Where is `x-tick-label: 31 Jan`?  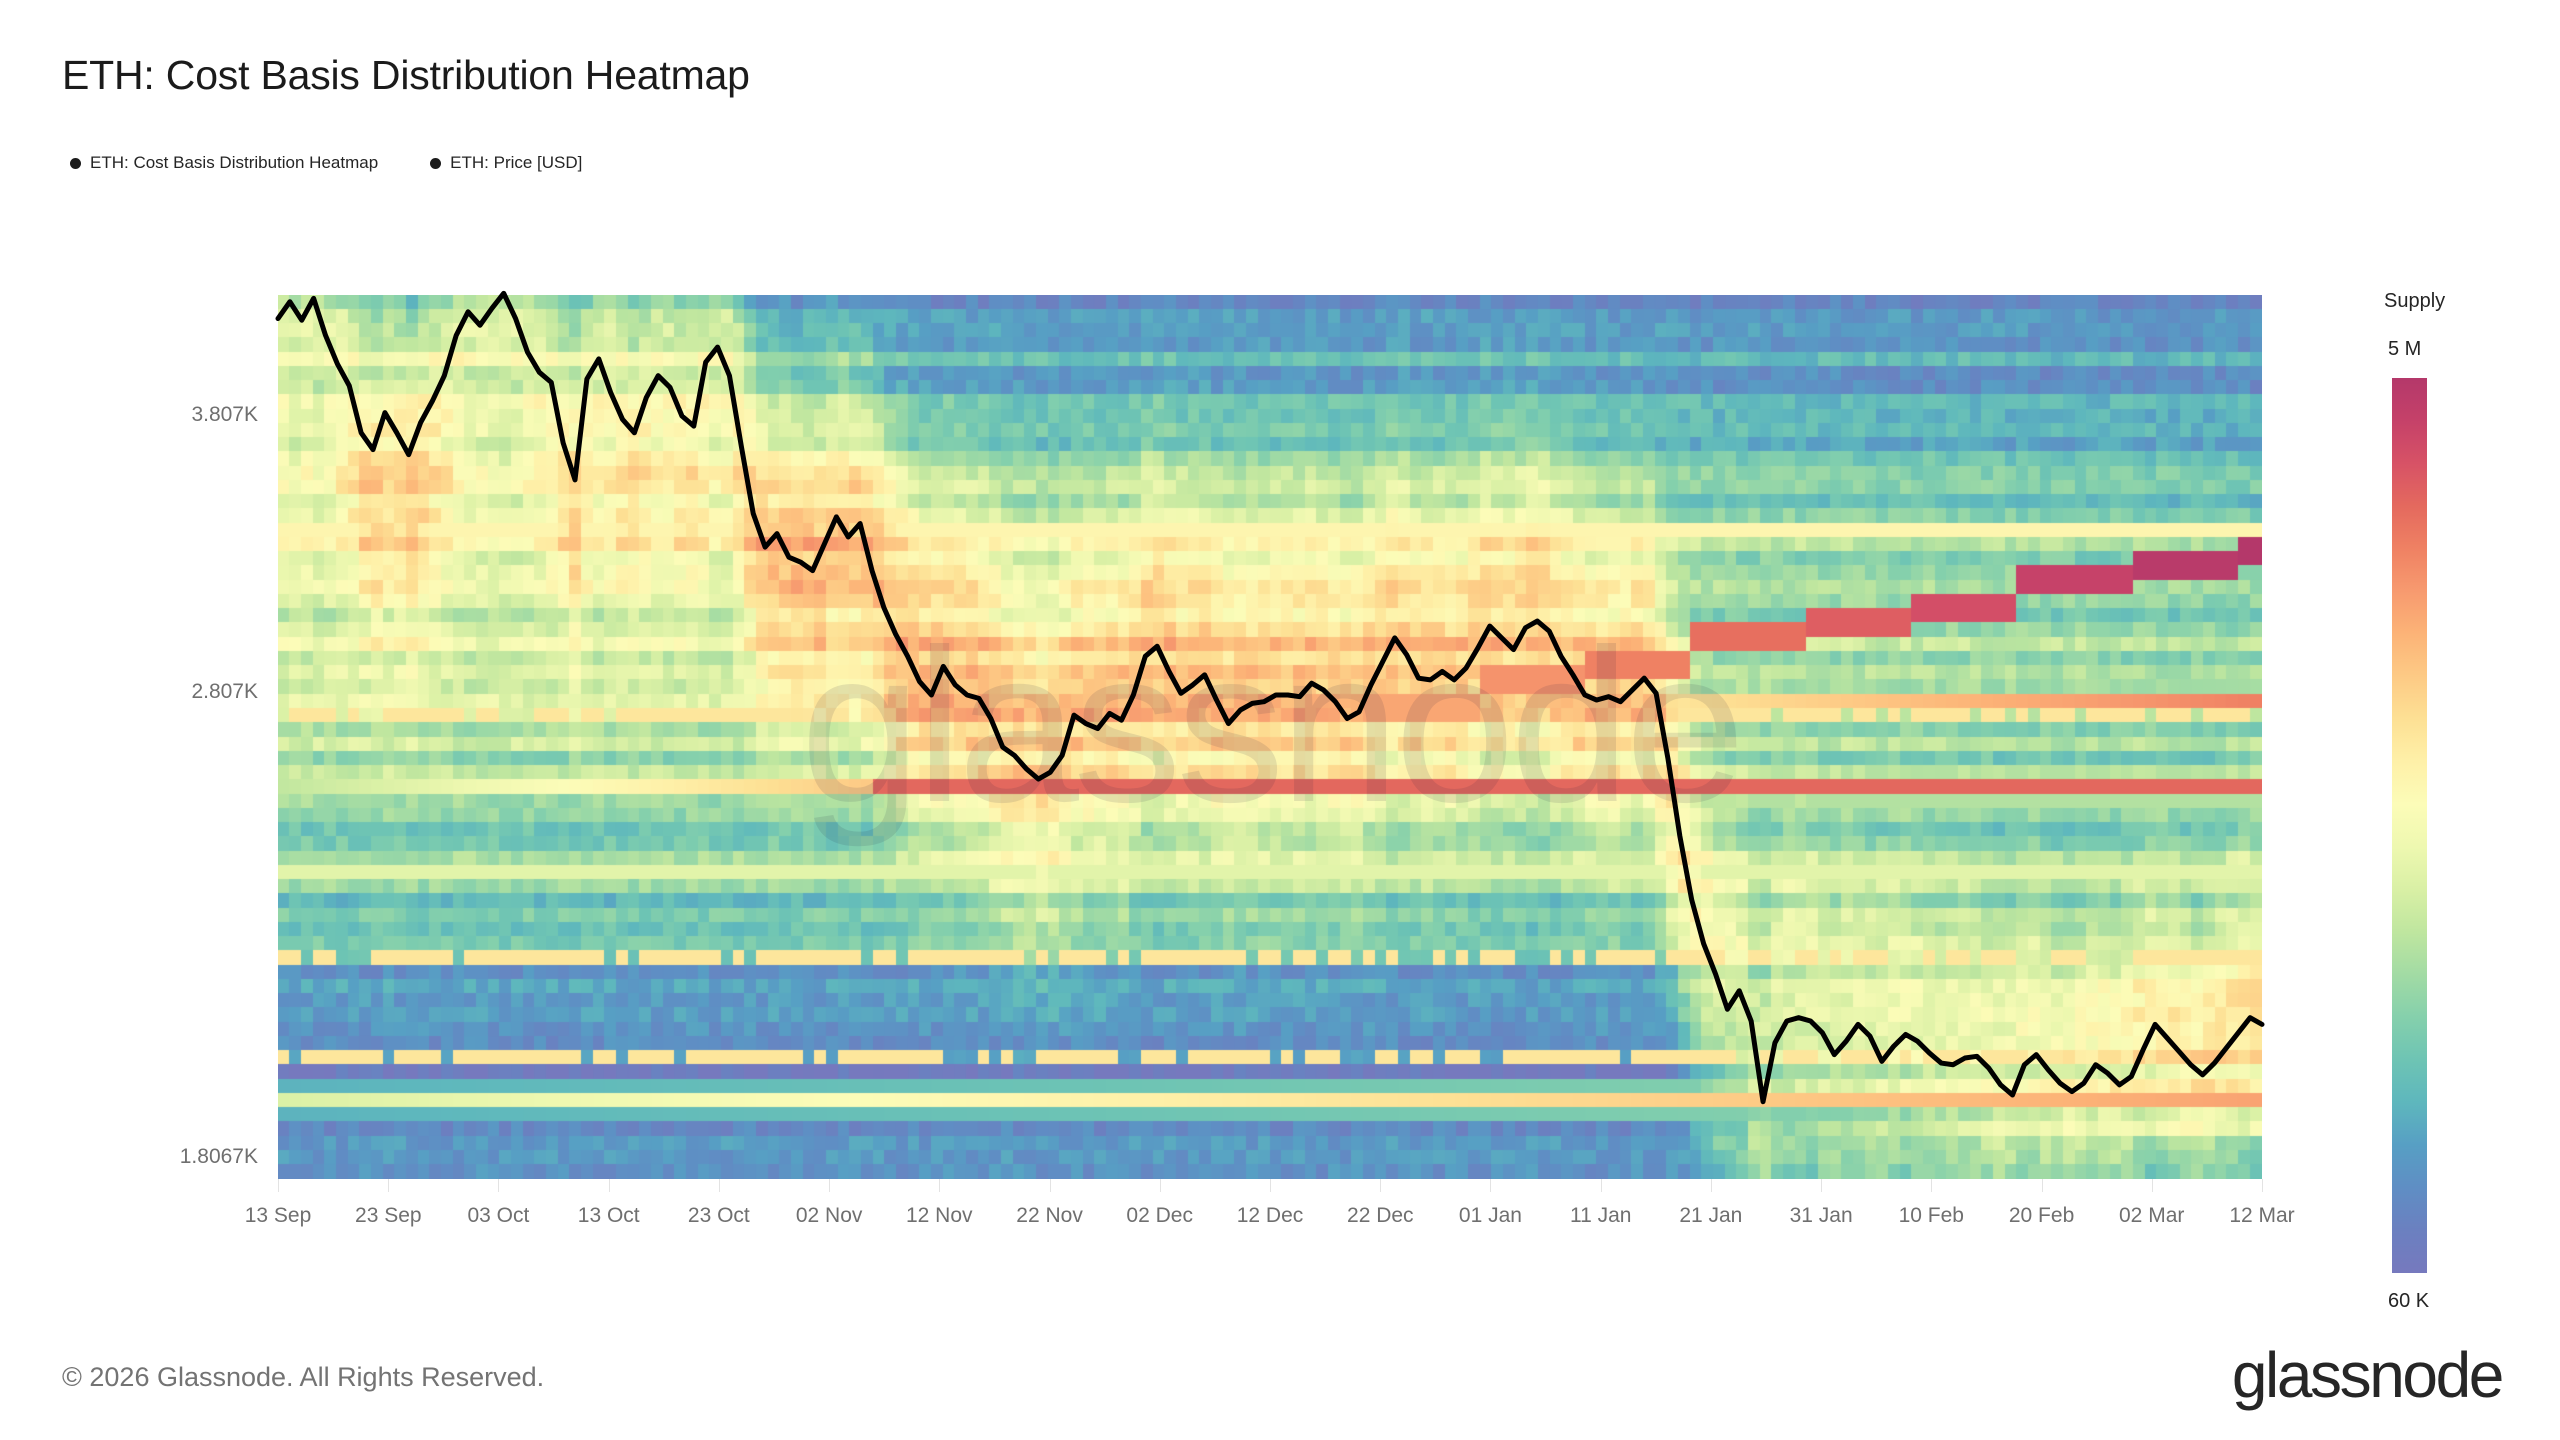
x-tick-label: 31 Jan is located at coordinates (1821, 1215).